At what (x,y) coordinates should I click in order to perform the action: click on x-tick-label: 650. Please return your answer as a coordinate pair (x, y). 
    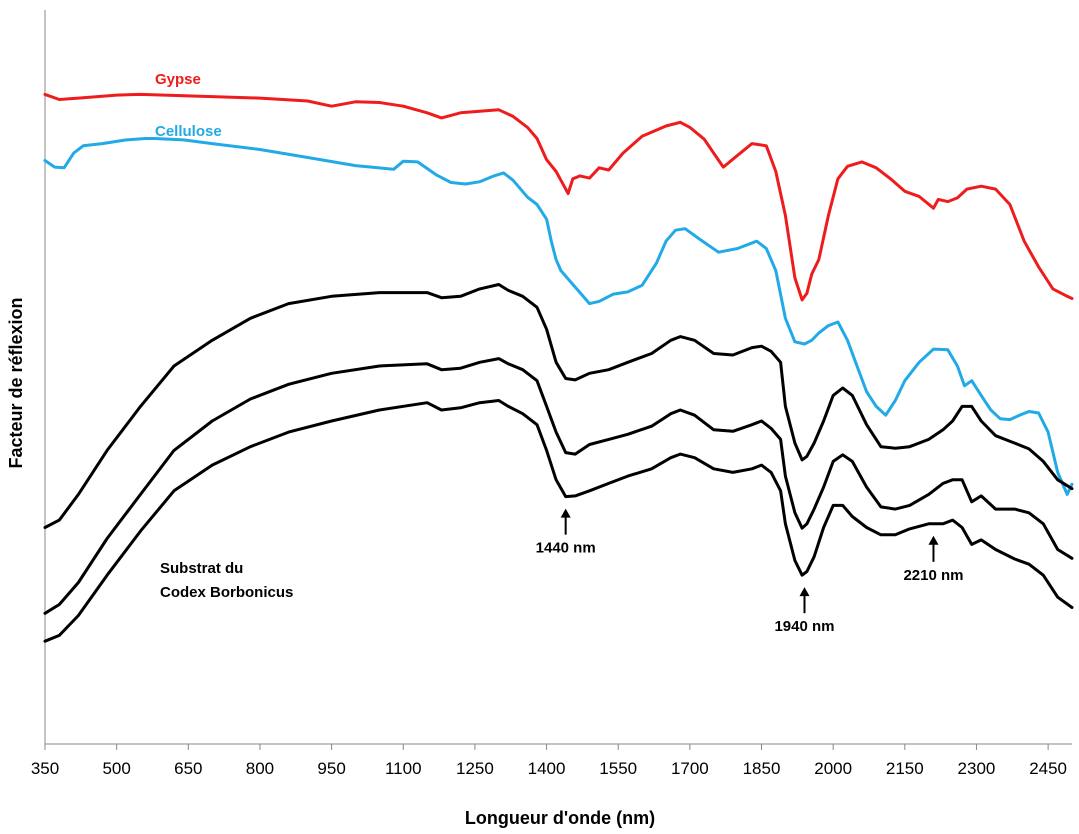
    Looking at the image, I should click on (188, 768).